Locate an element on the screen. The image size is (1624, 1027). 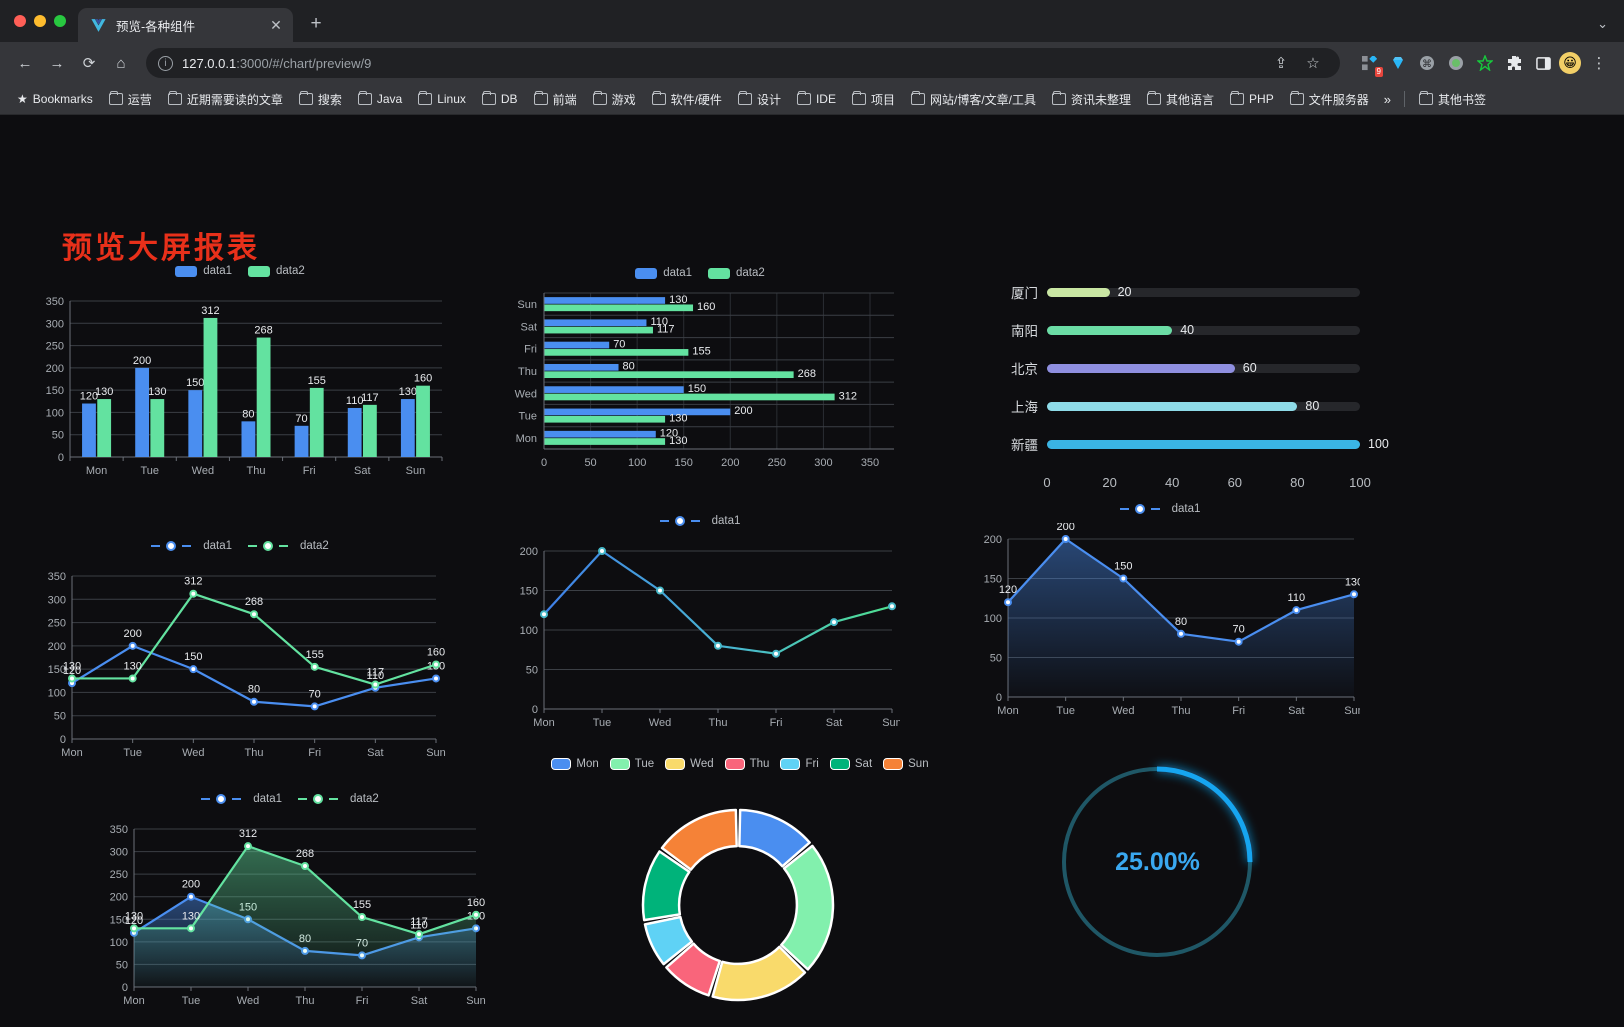
bookmark-folder: Linux is located at coordinates (442, 99).